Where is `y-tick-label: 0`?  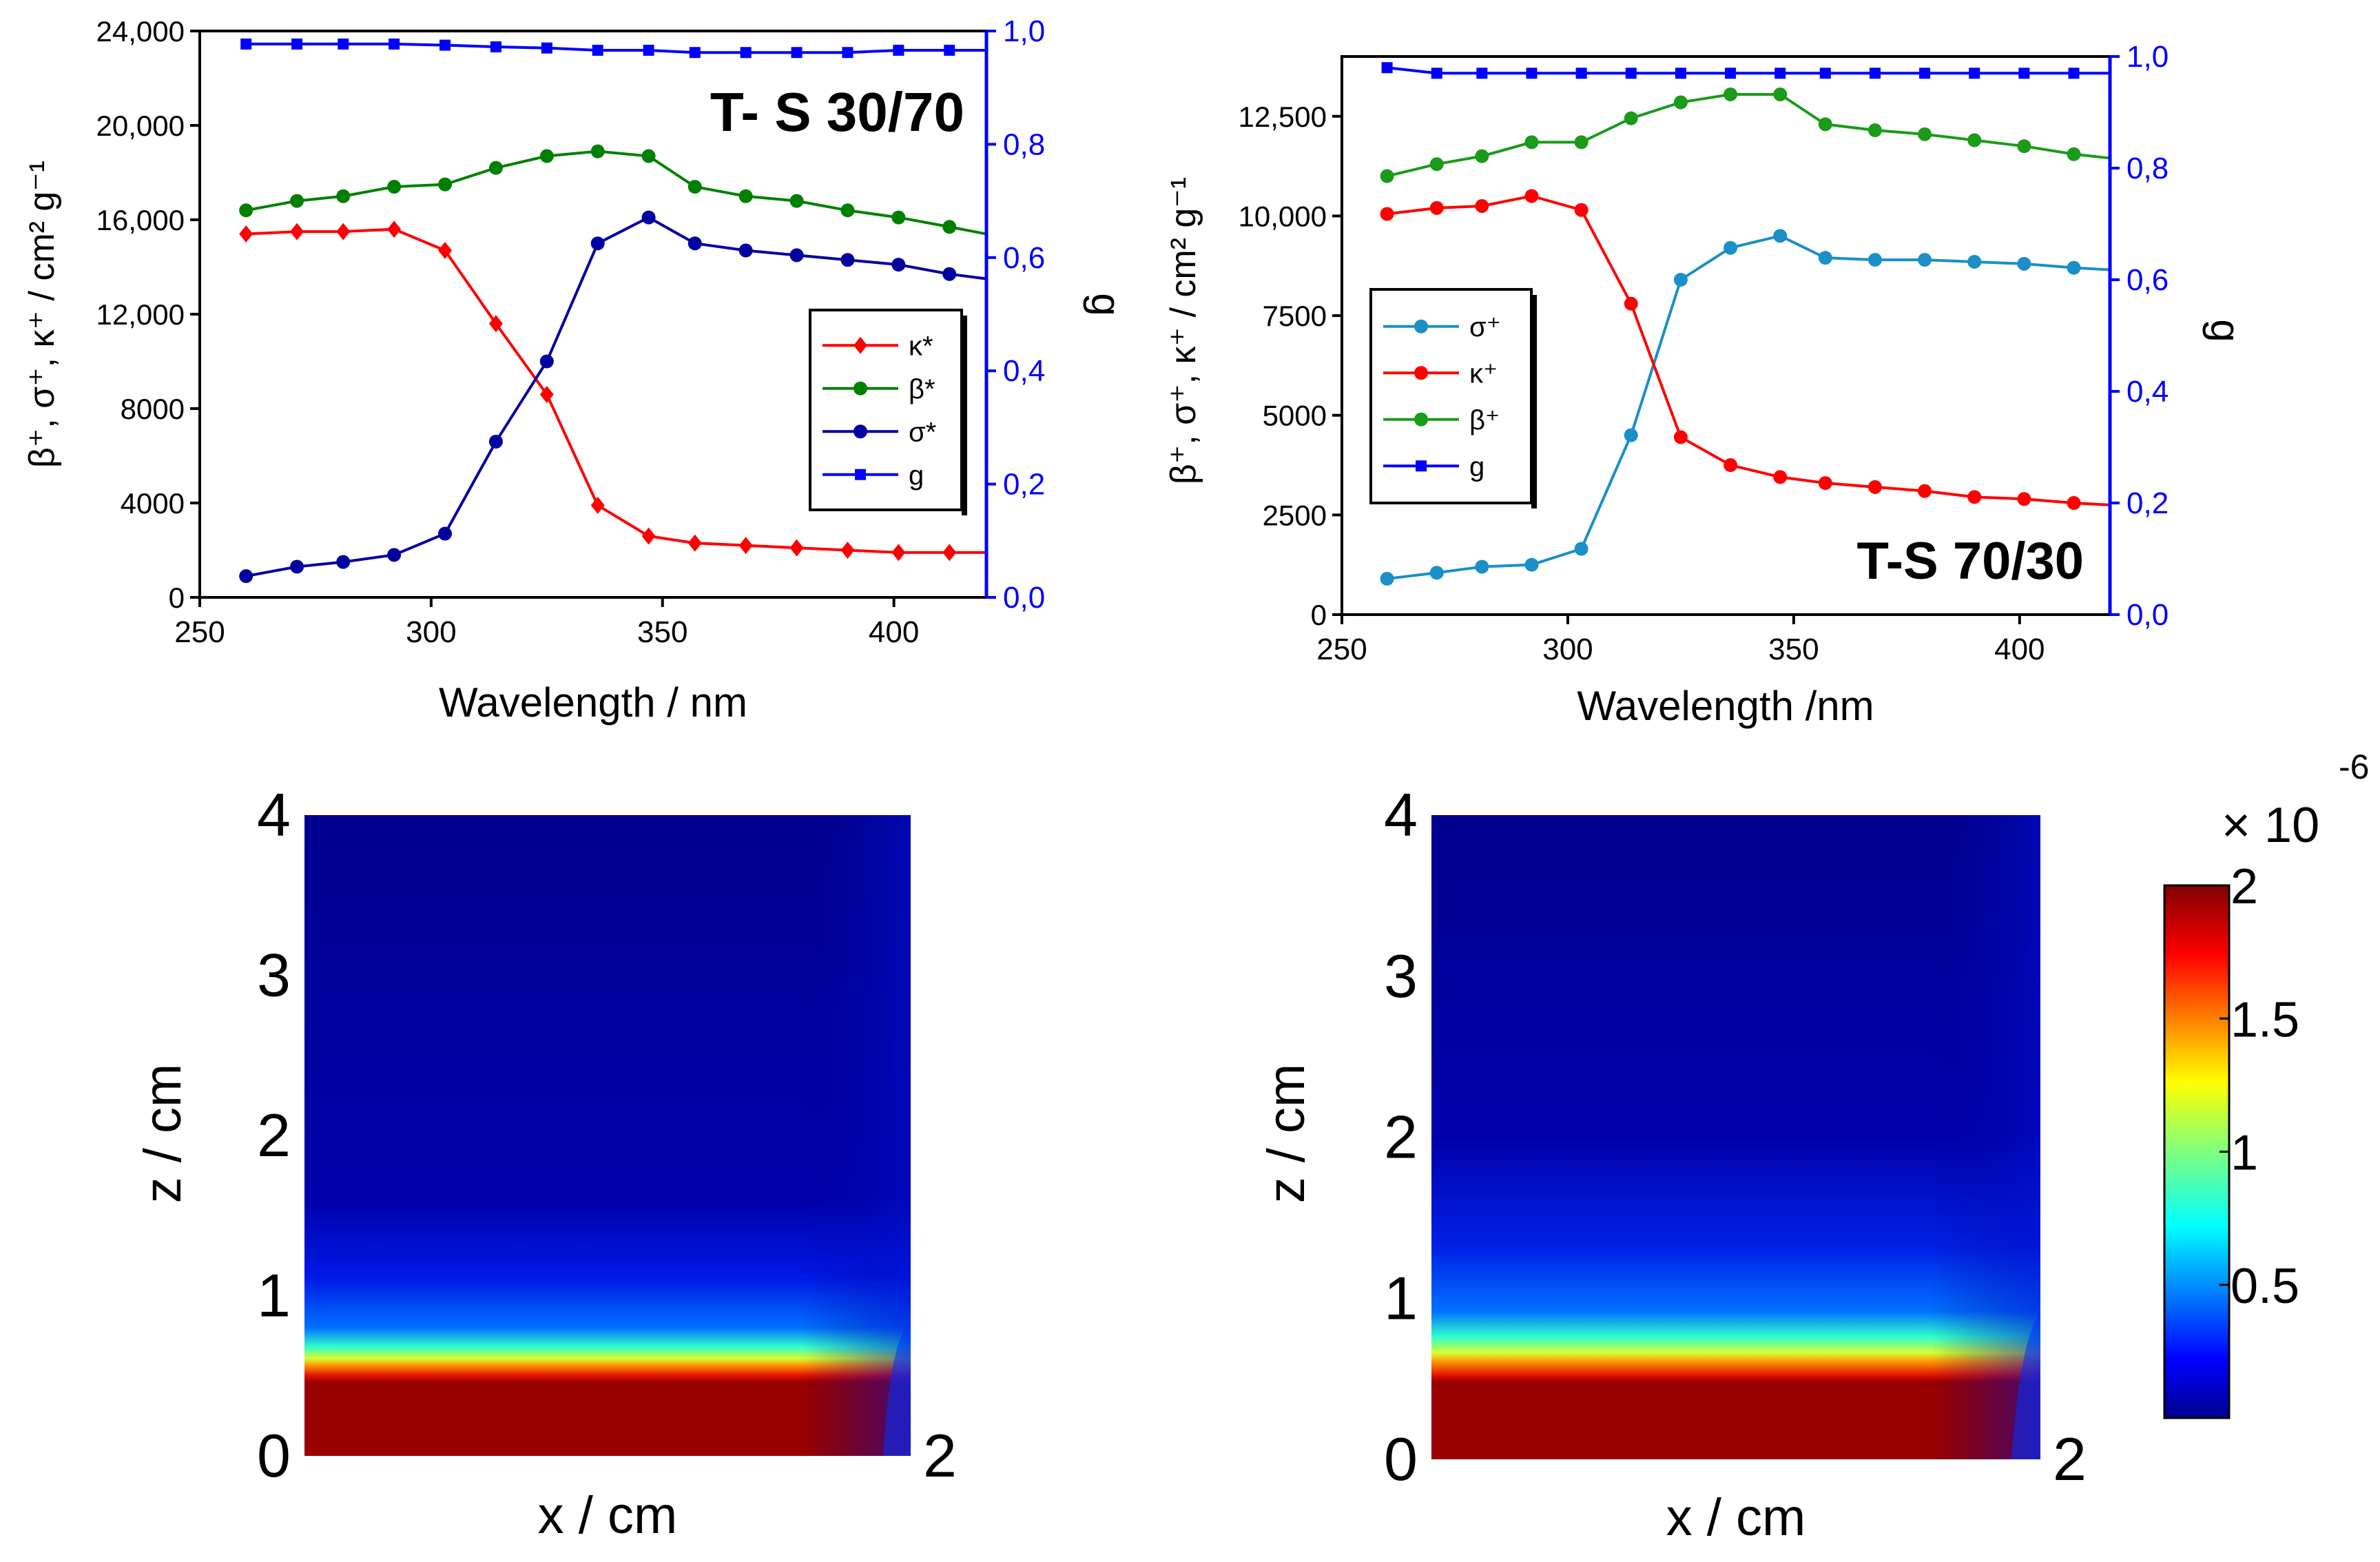 y-tick-label: 0 is located at coordinates (177, 598).